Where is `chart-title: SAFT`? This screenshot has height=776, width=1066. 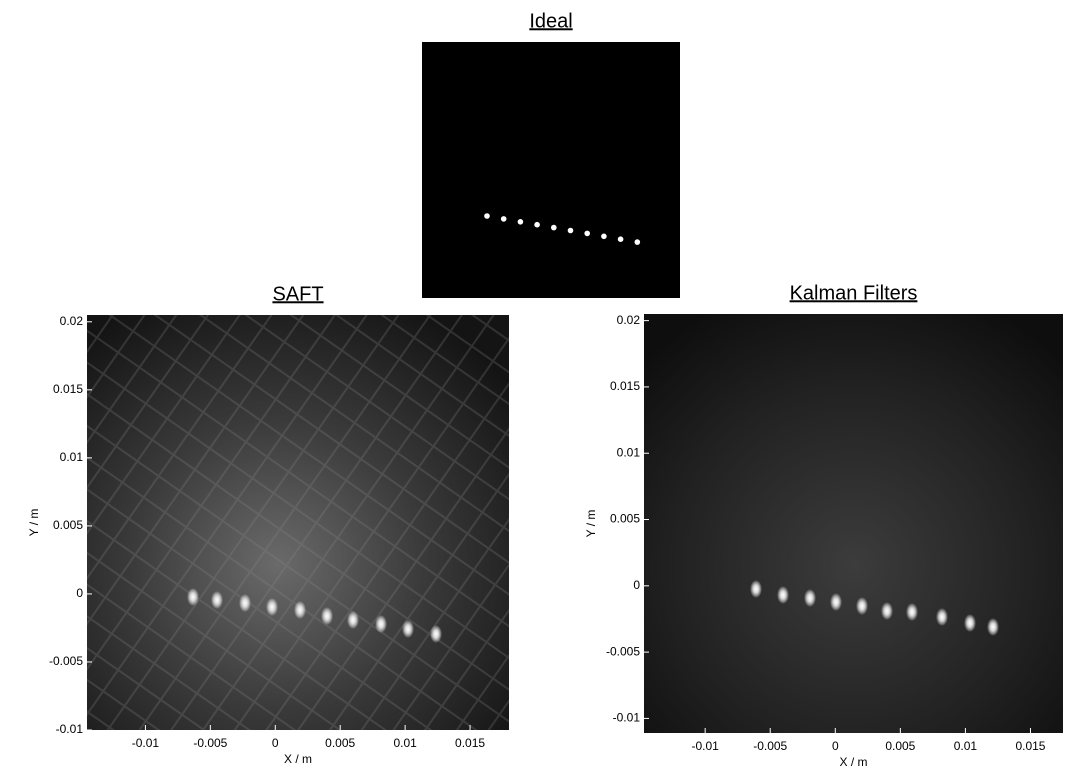
chart-title: SAFT is located at coordinates (297, 294).